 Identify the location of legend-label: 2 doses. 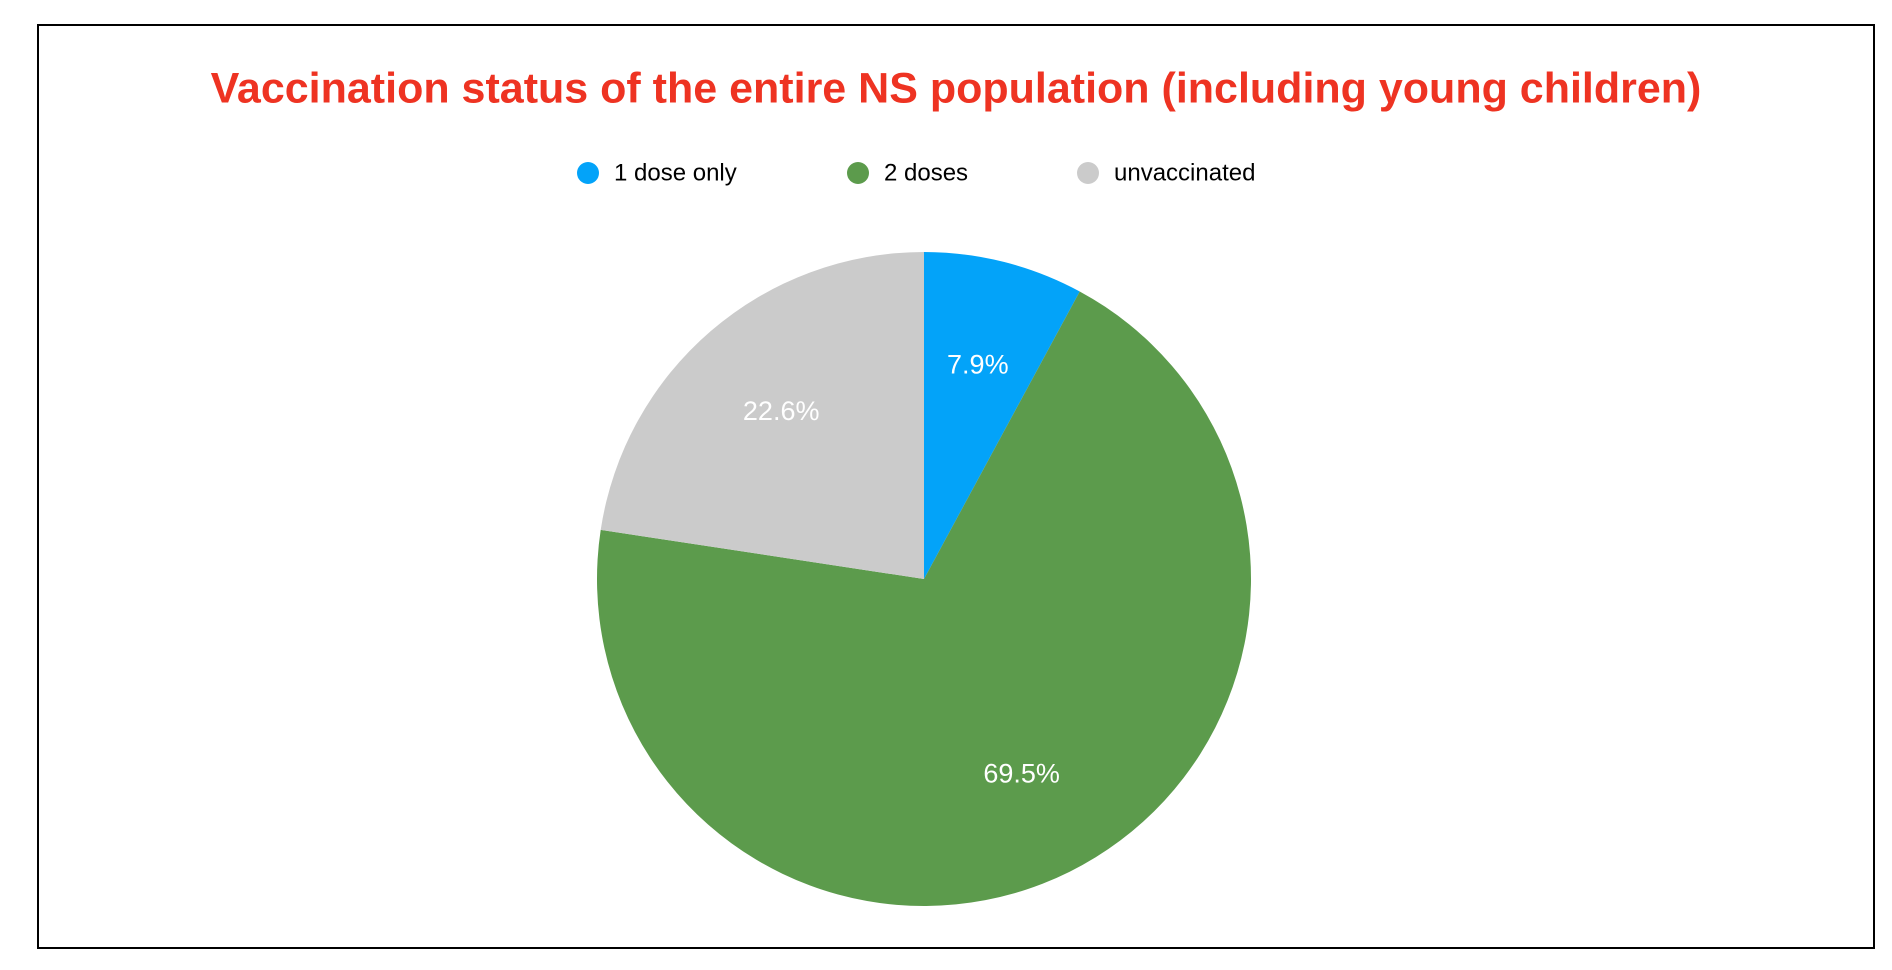
(926, 172).